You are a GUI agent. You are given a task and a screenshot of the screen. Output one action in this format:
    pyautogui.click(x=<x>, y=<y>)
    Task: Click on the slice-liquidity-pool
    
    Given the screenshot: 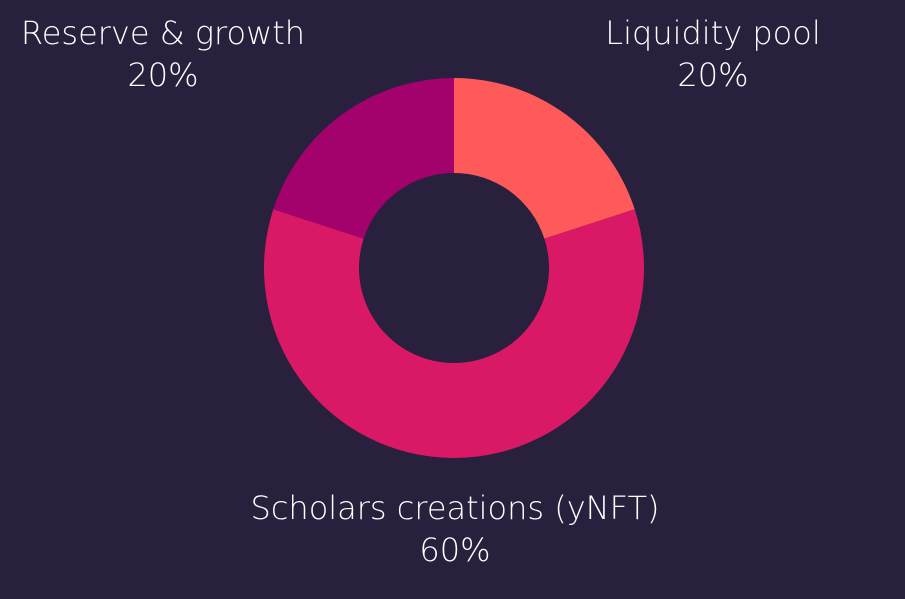 What is the action you would take?
    pyautogui.click(x=544, y=158)
    